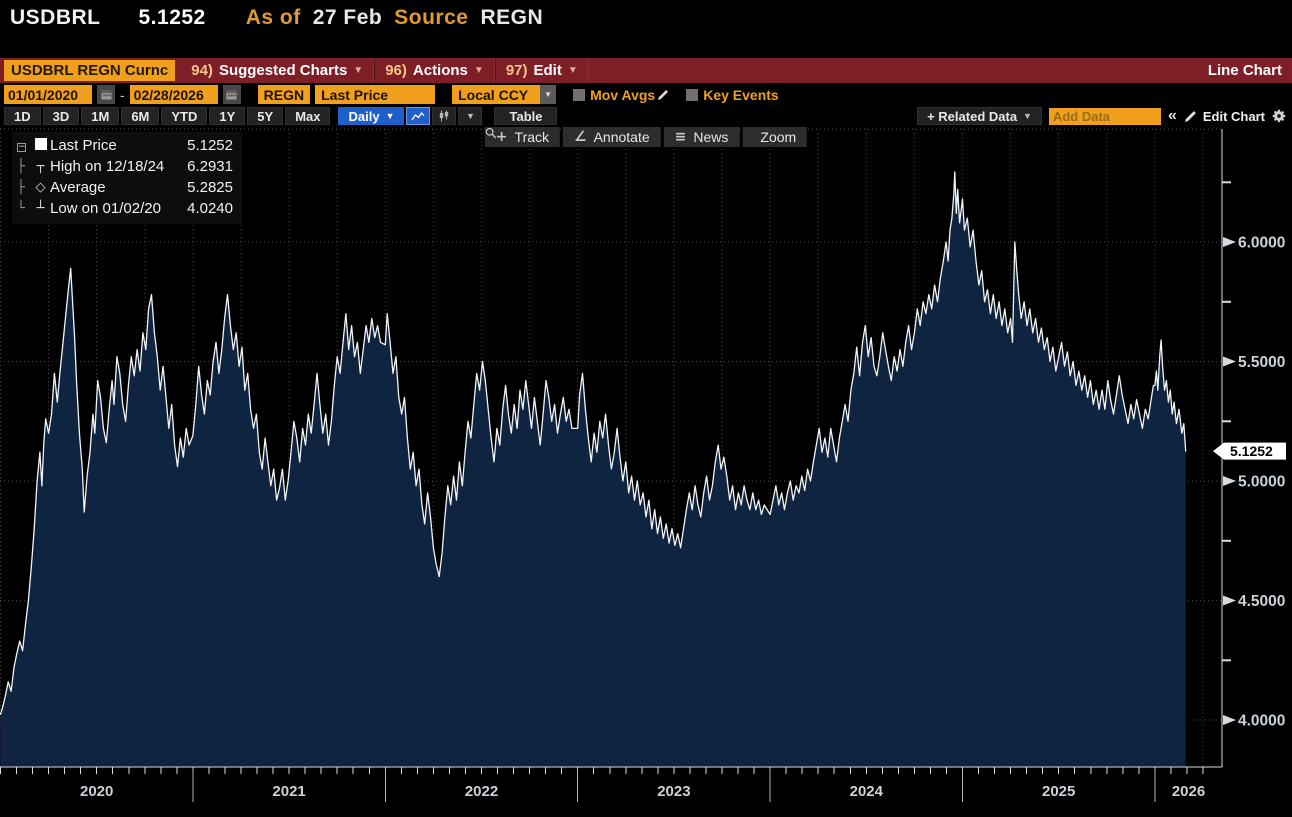 This screenshot has width=1292, height=817. I want to click on currency-select: Local CCY, so click(496, 94).